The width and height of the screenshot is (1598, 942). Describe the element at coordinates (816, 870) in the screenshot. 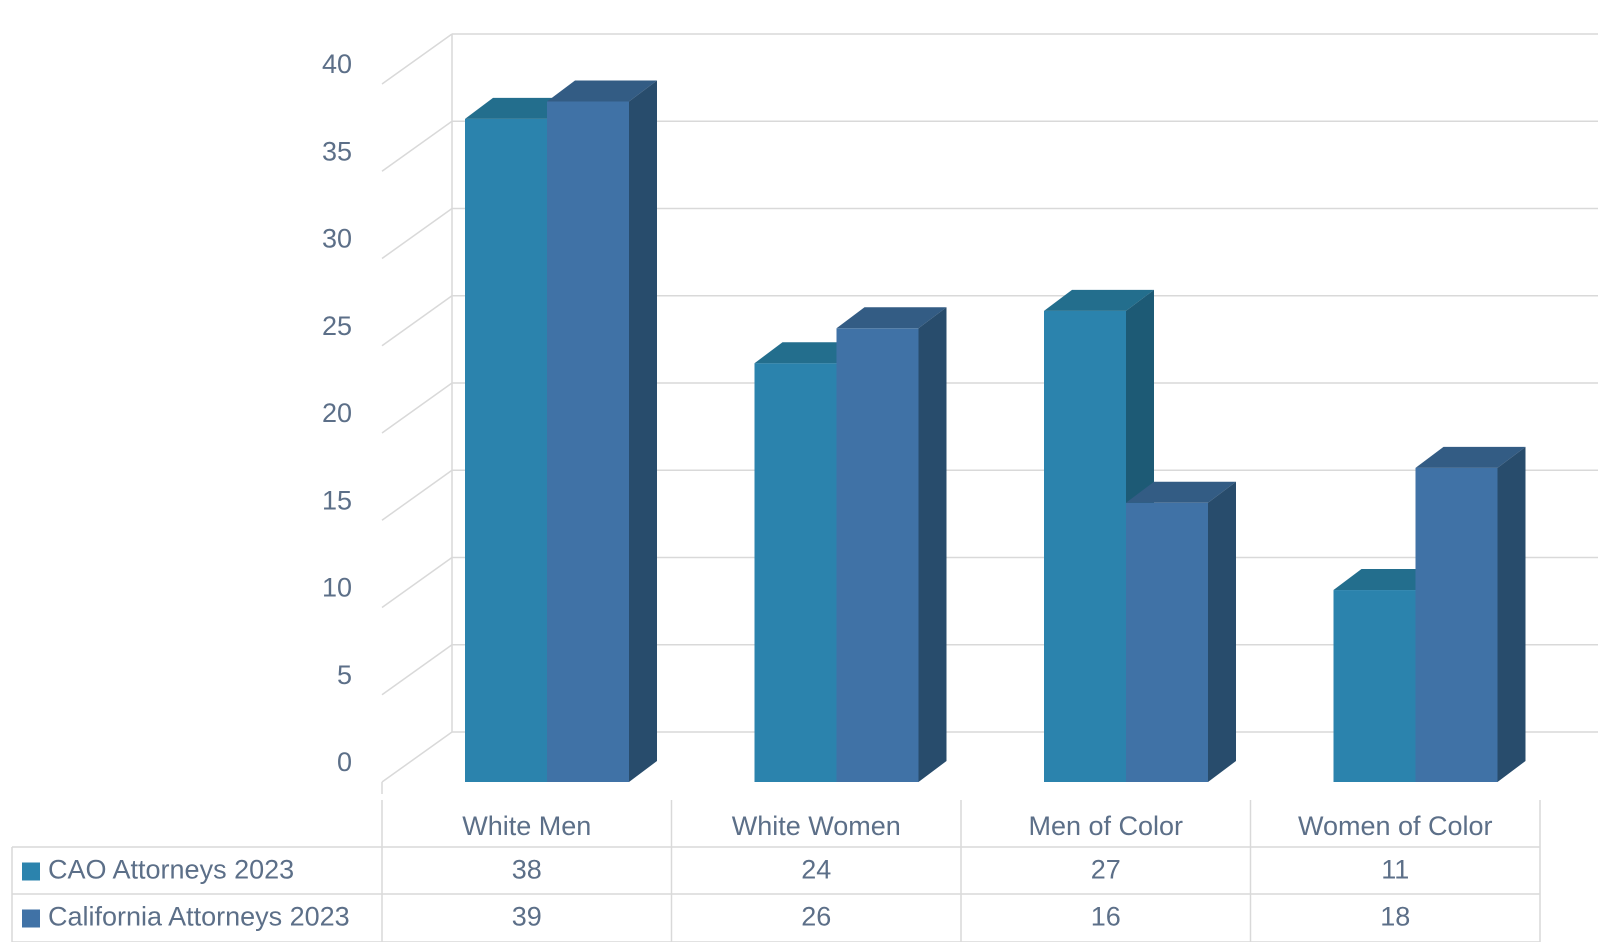

I see `table-value: 24` at that location.